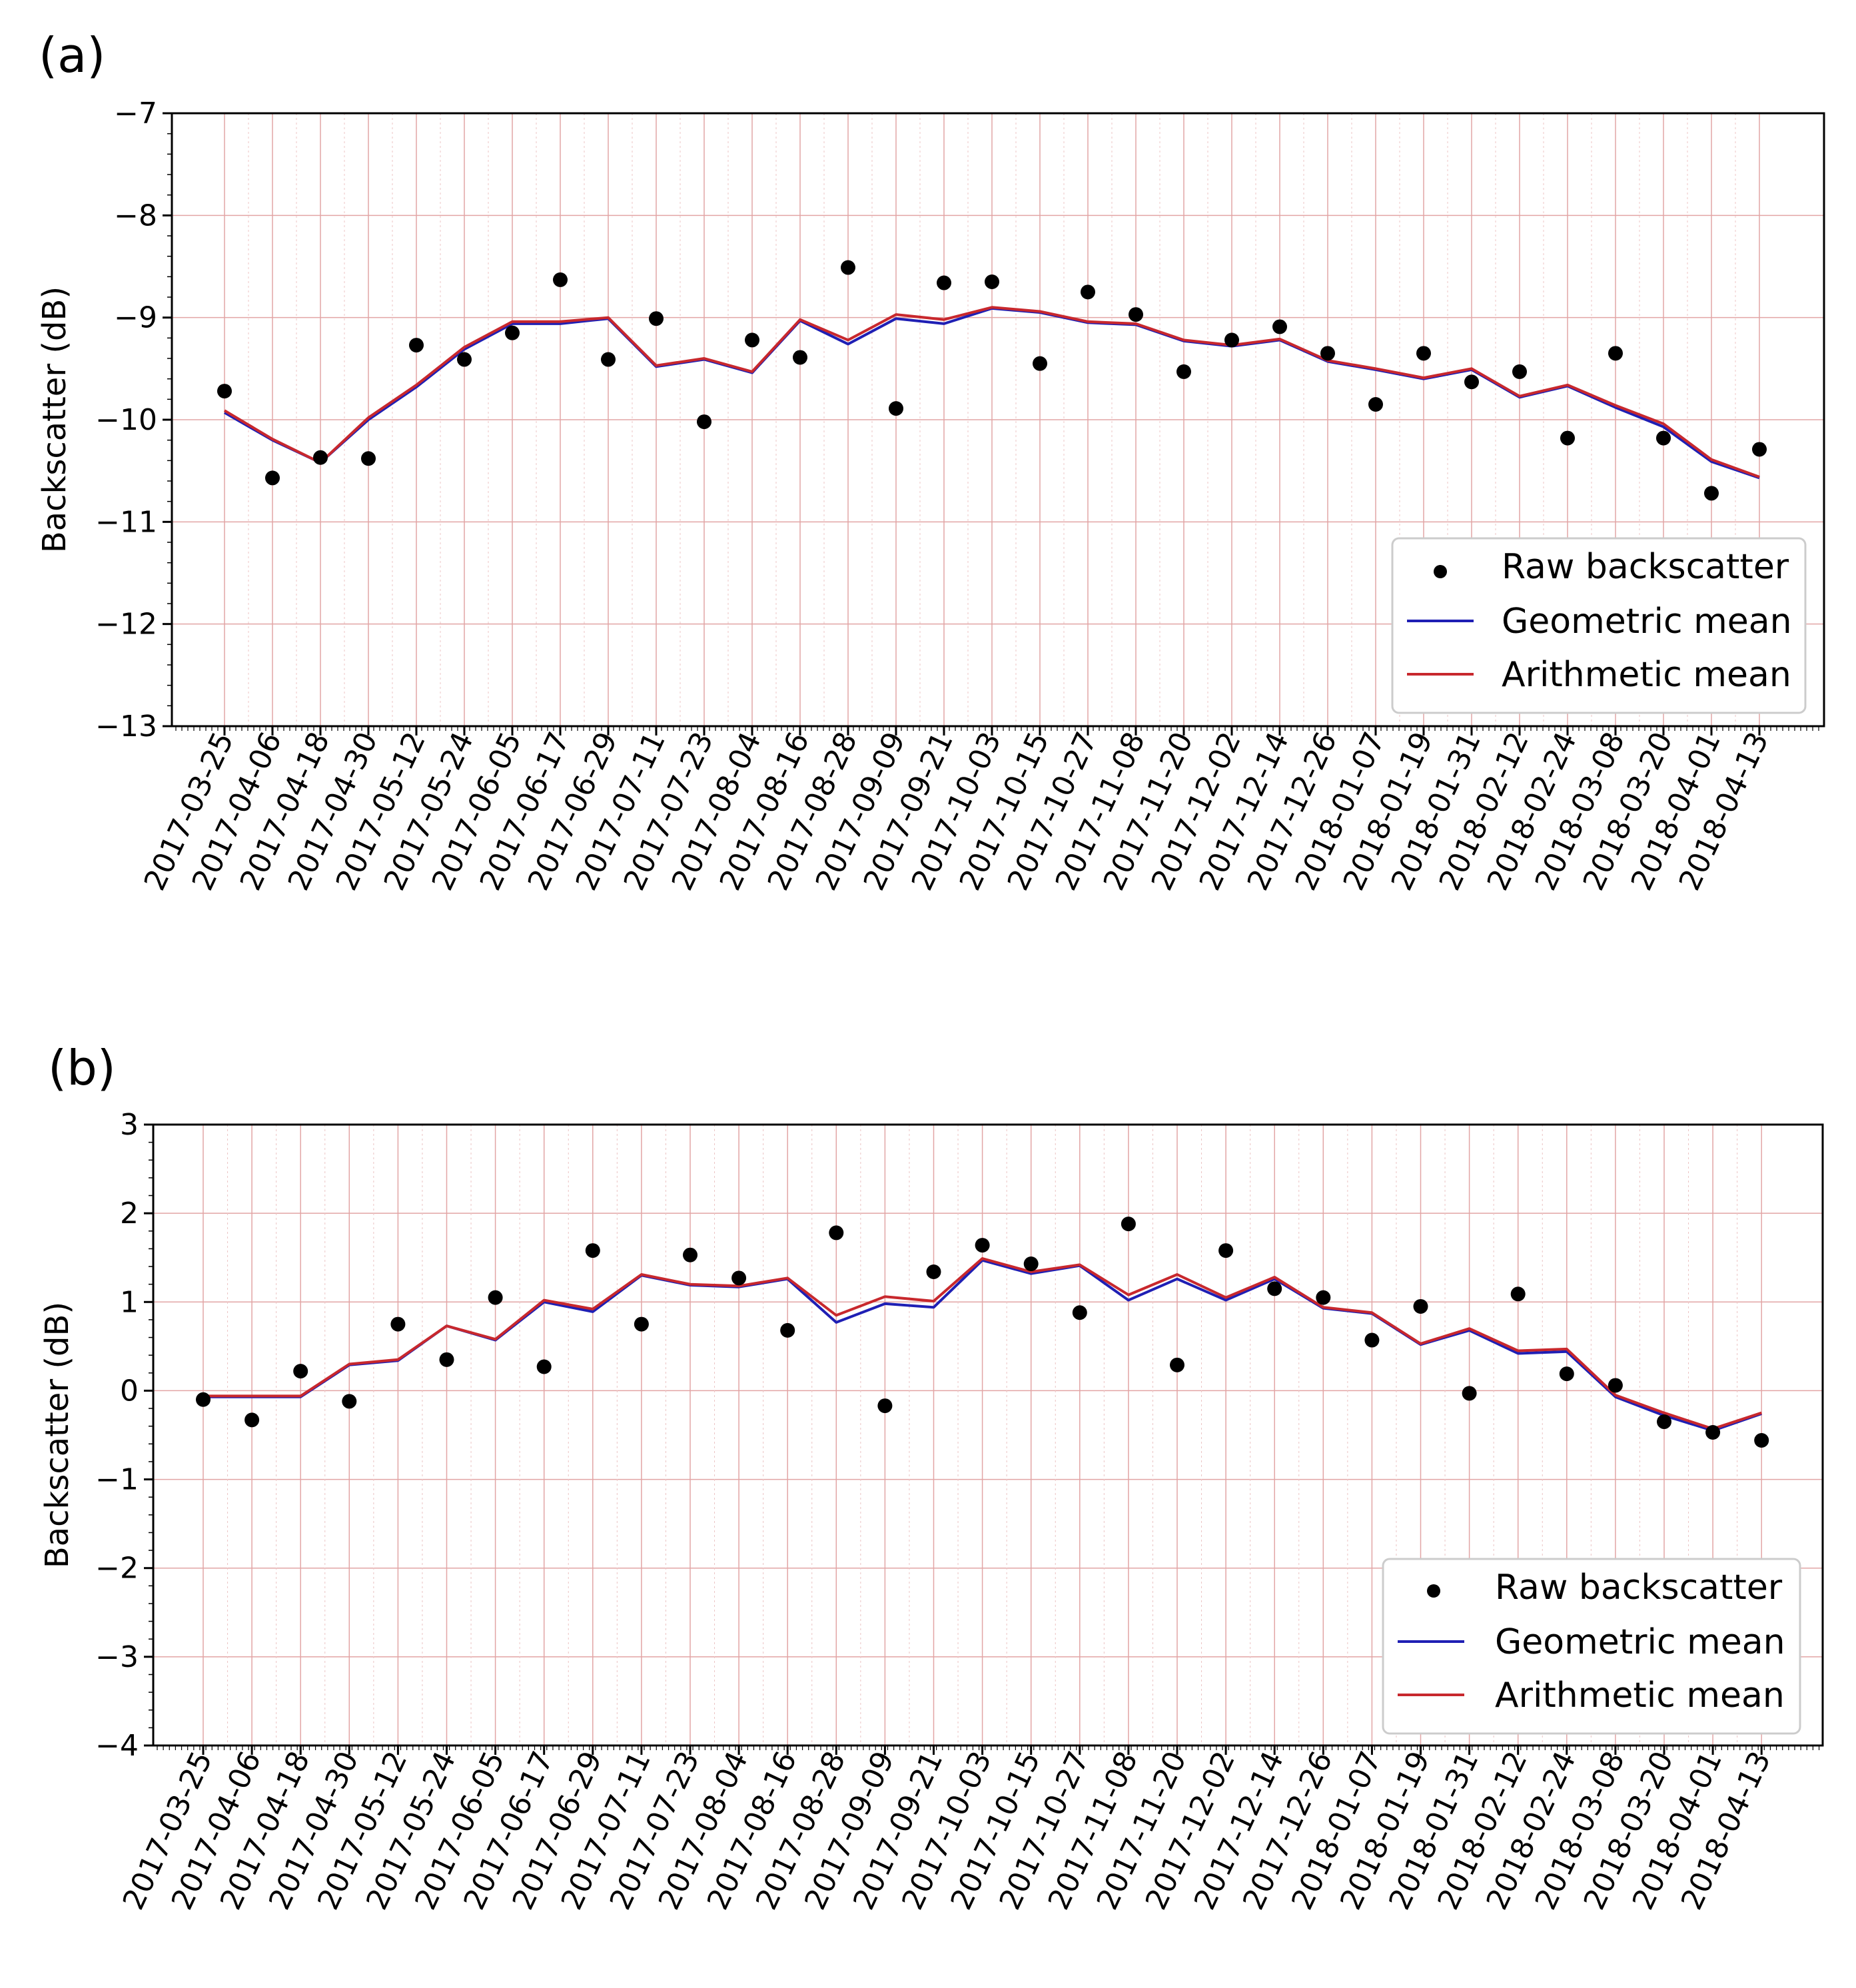 This screenshot has height=1988, width=1856. Describe the element at coordinates (126, 625) in the screenshot. I see `y-tick-label: −12` at that location.